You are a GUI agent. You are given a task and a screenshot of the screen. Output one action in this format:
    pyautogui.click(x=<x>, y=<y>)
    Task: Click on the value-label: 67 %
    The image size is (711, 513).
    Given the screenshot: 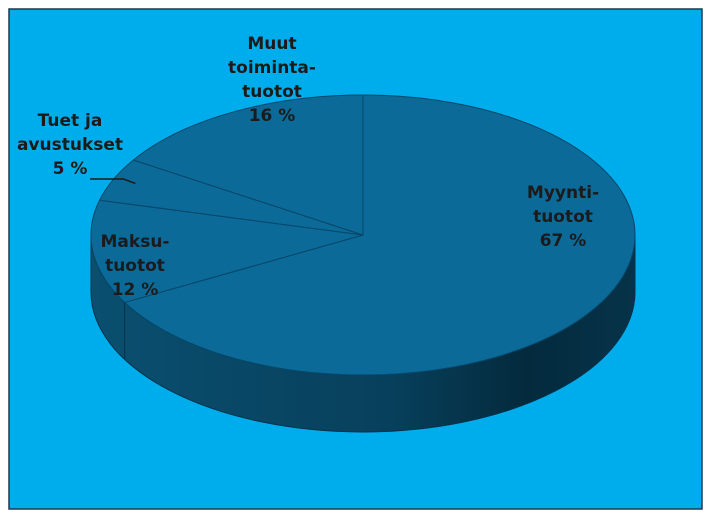 What is the action you would take?
    pyautogui.click(x=563, y=241)
    